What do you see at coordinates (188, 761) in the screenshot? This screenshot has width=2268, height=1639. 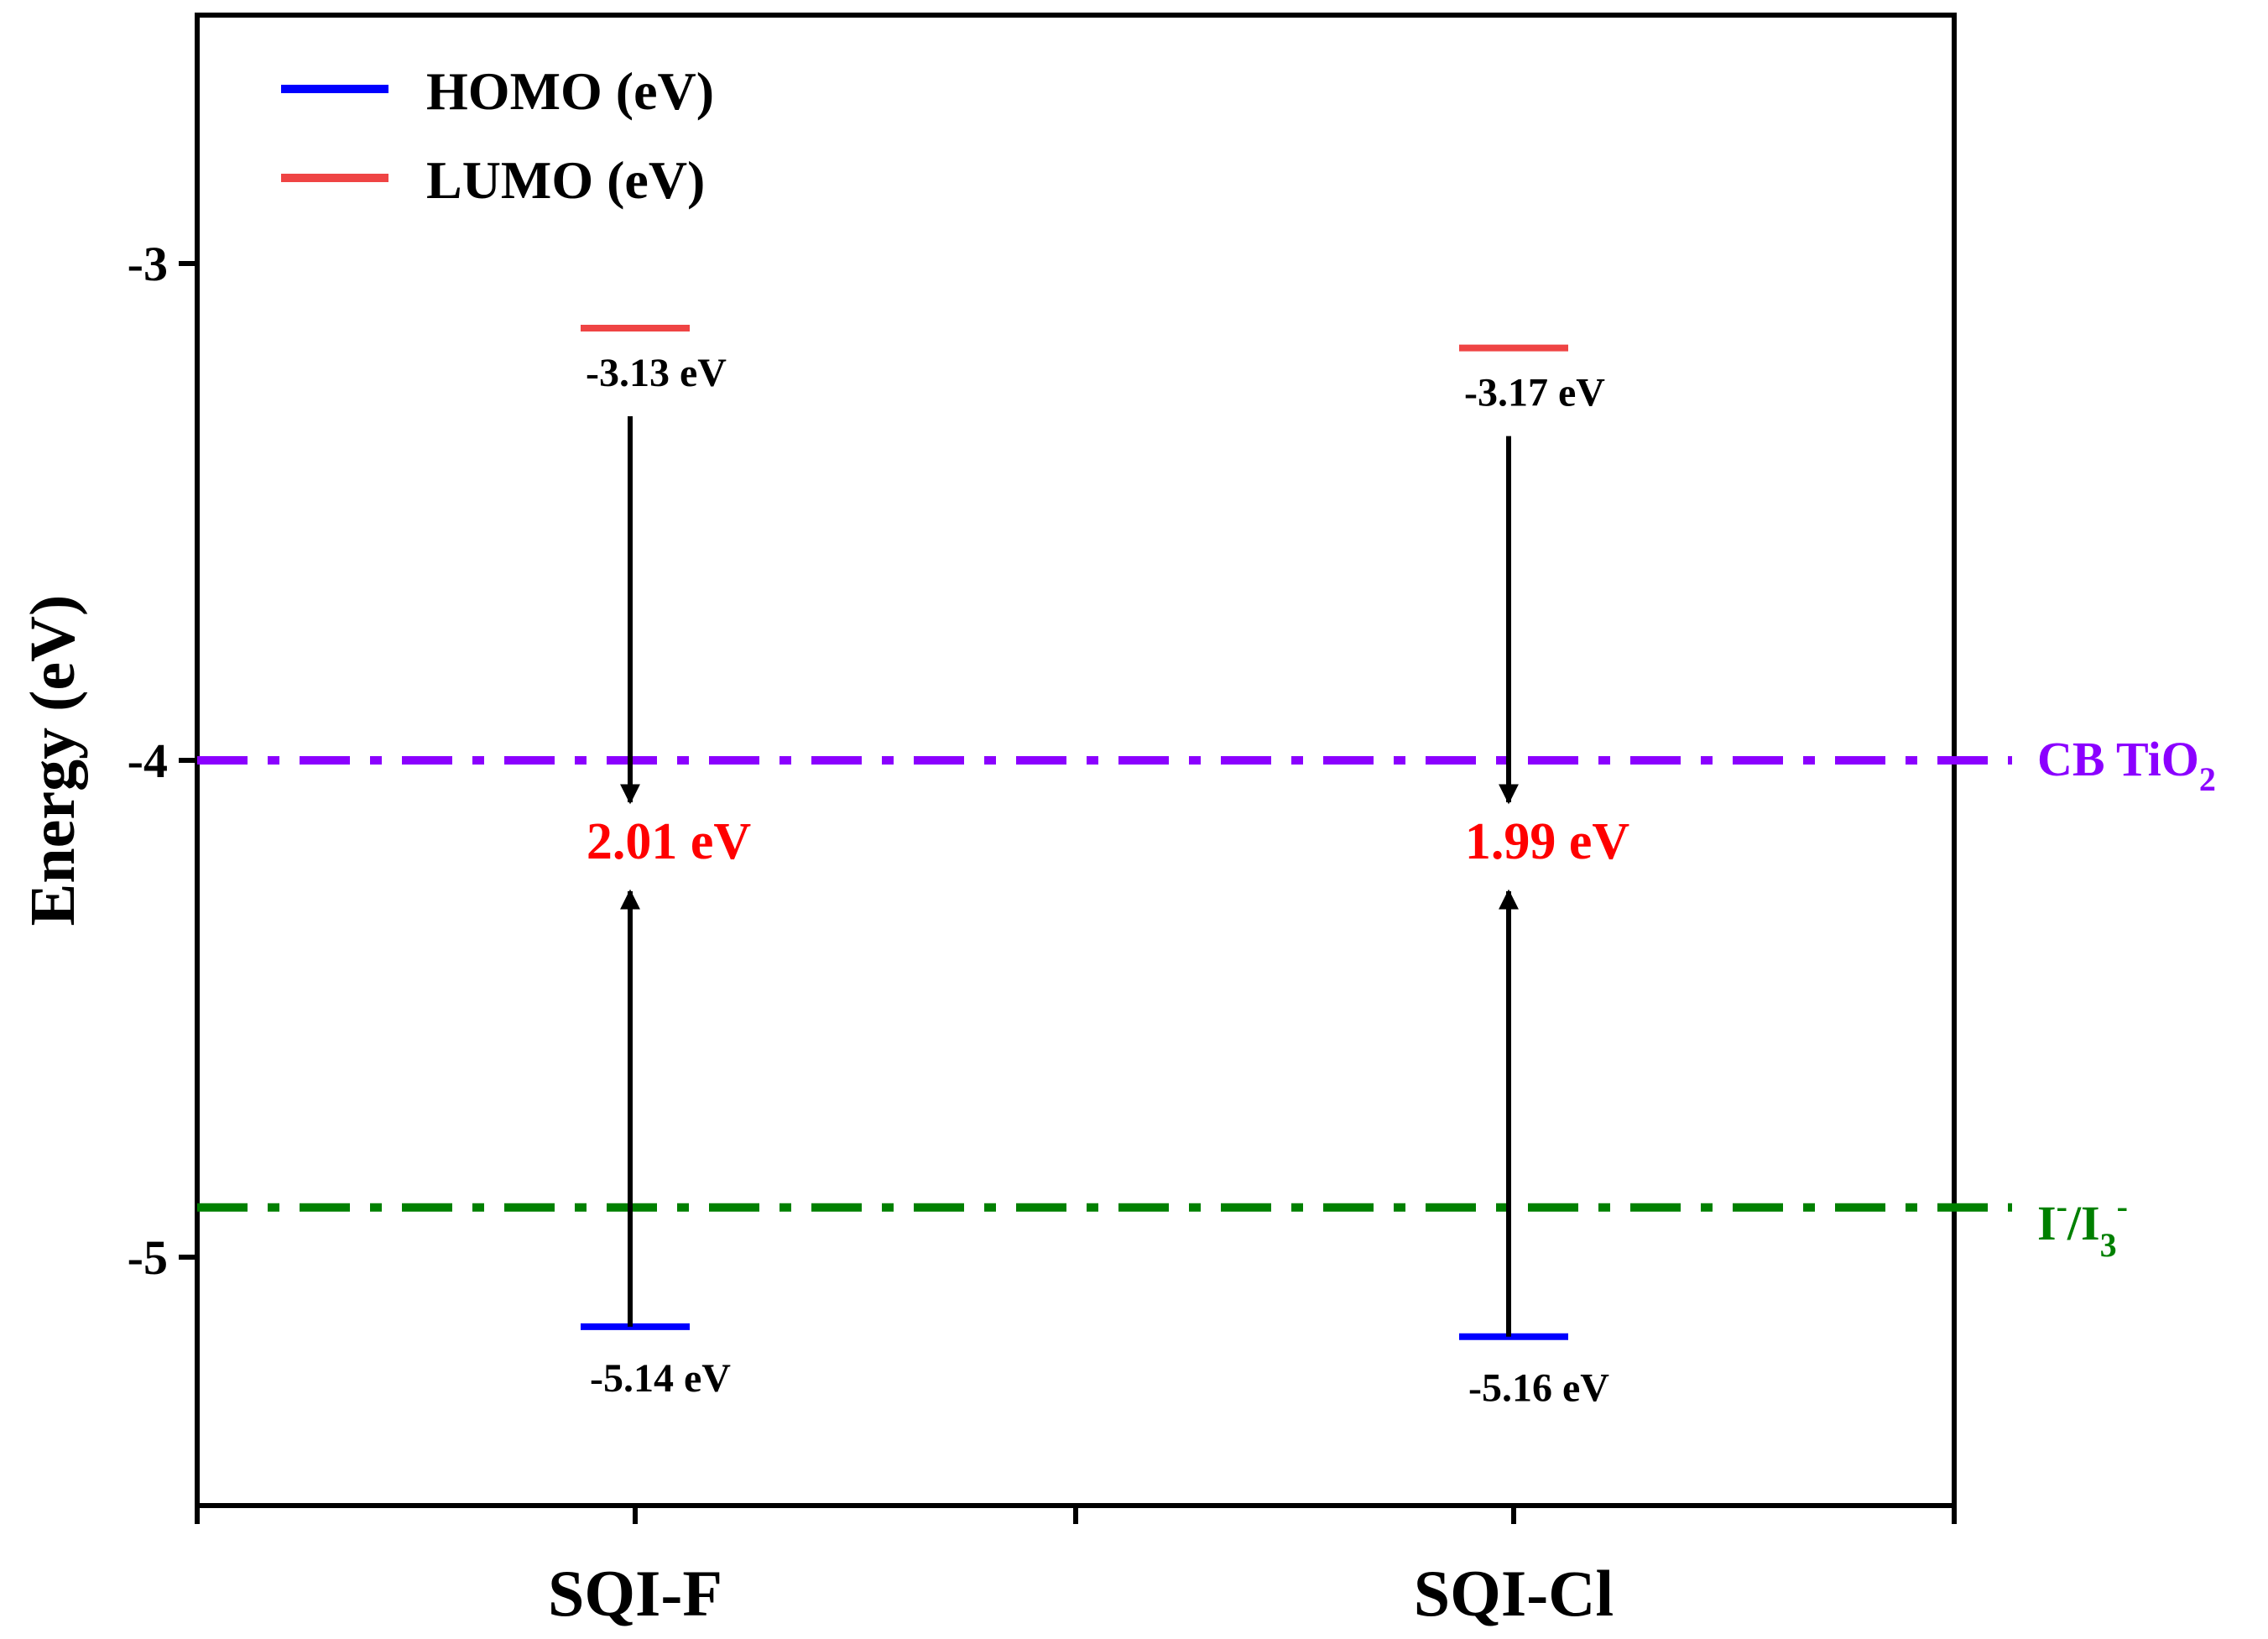 I see `y-axis-ticks` at bounding box center [188, 761].